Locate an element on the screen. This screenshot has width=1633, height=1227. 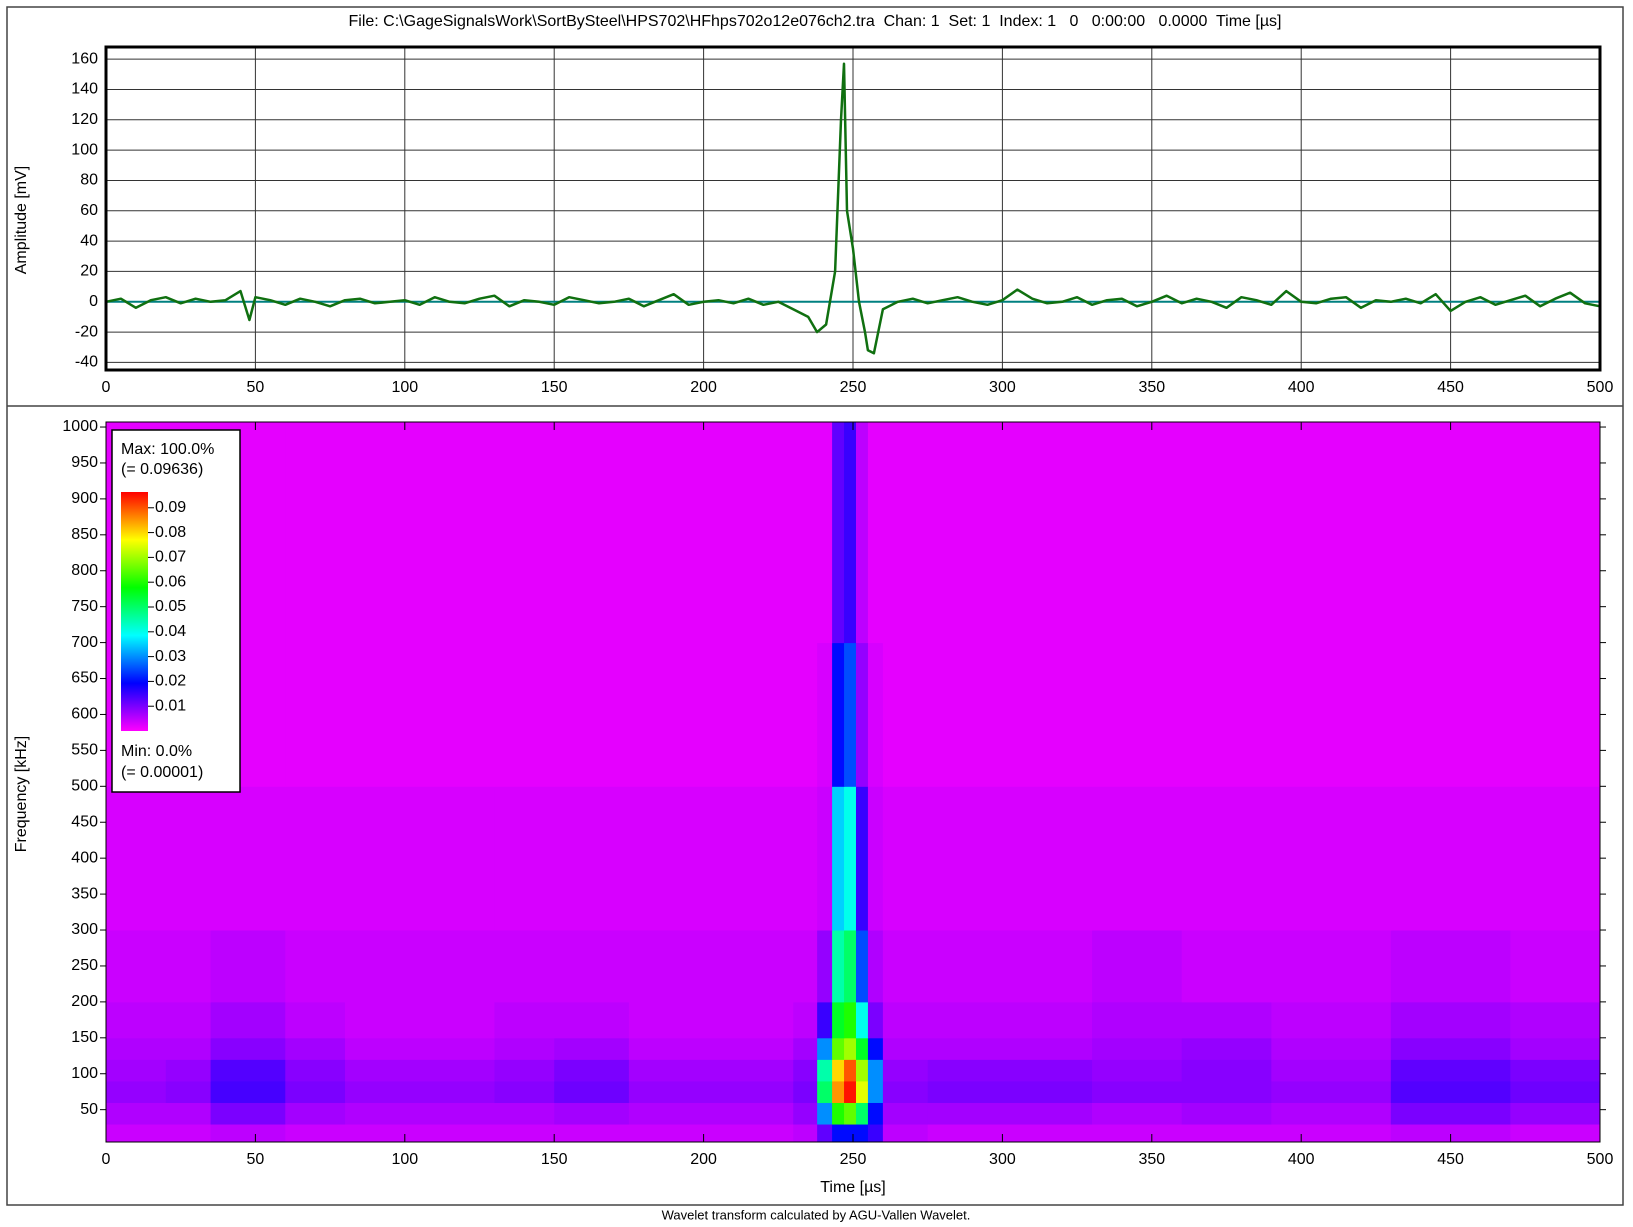
x-tick-label: 0 is located at coordinates (106, 387).